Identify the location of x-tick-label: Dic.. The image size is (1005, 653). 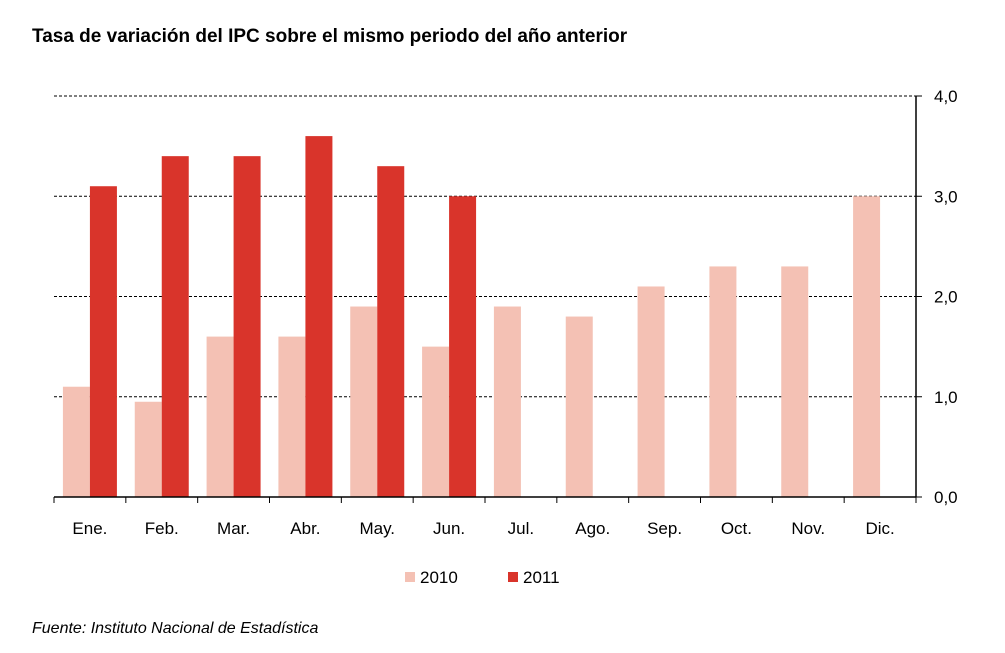
(879, 528).